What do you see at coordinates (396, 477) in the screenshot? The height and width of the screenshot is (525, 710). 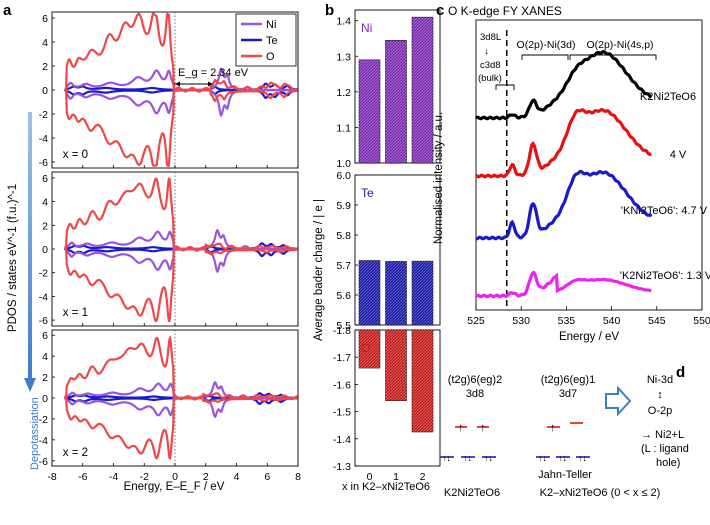 I see `bader-xtick-label: 1` at bounding box center [396, 477].